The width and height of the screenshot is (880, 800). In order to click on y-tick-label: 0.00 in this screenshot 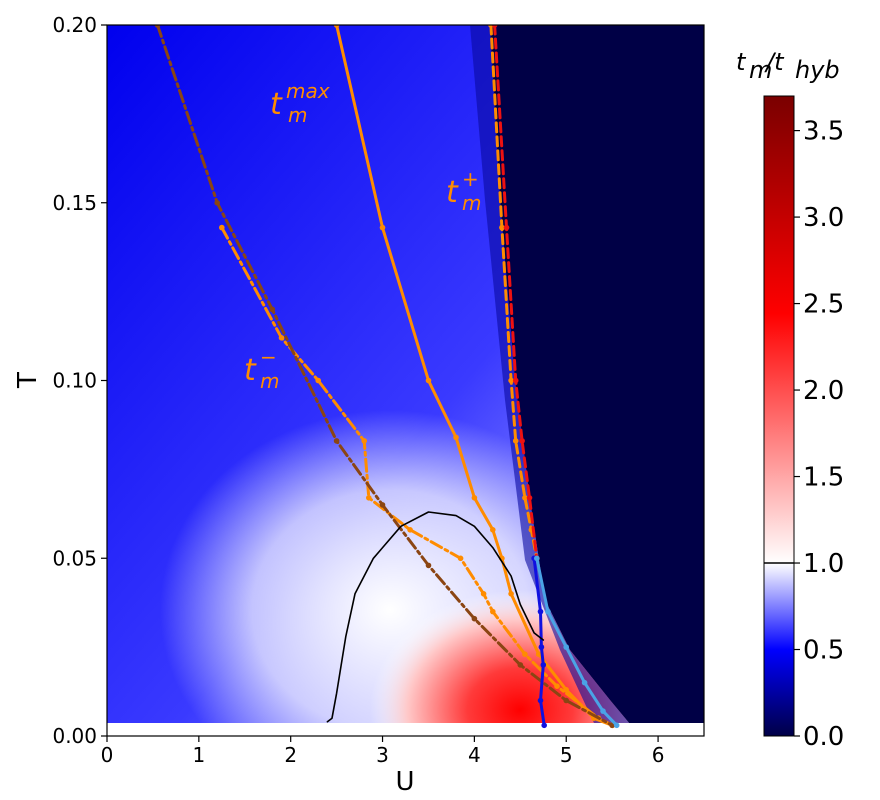, I will do `click(74, 736)`.